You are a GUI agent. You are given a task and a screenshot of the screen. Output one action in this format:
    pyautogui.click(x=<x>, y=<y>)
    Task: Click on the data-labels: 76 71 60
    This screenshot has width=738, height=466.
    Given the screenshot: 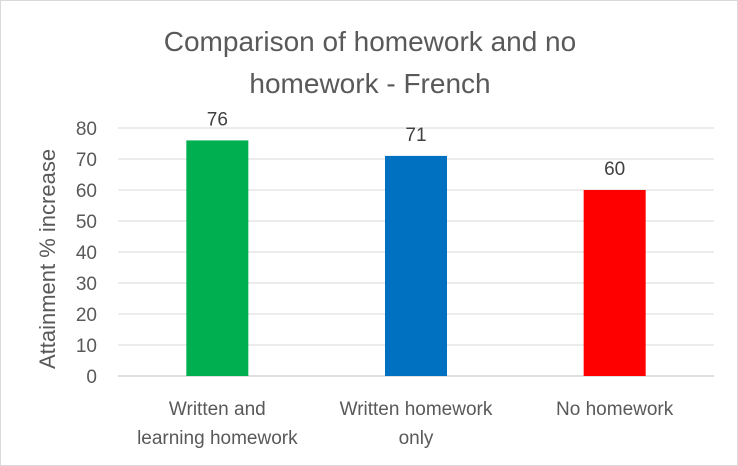 What is the action you would take?
    pyautogui.click(x=416, y=144)
    